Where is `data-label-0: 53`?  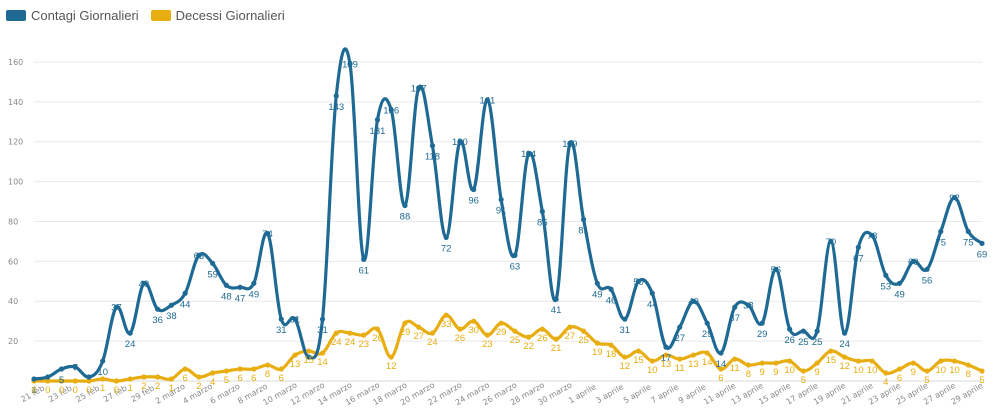
data-label-0: 53 is located at coordinates (886, 286).